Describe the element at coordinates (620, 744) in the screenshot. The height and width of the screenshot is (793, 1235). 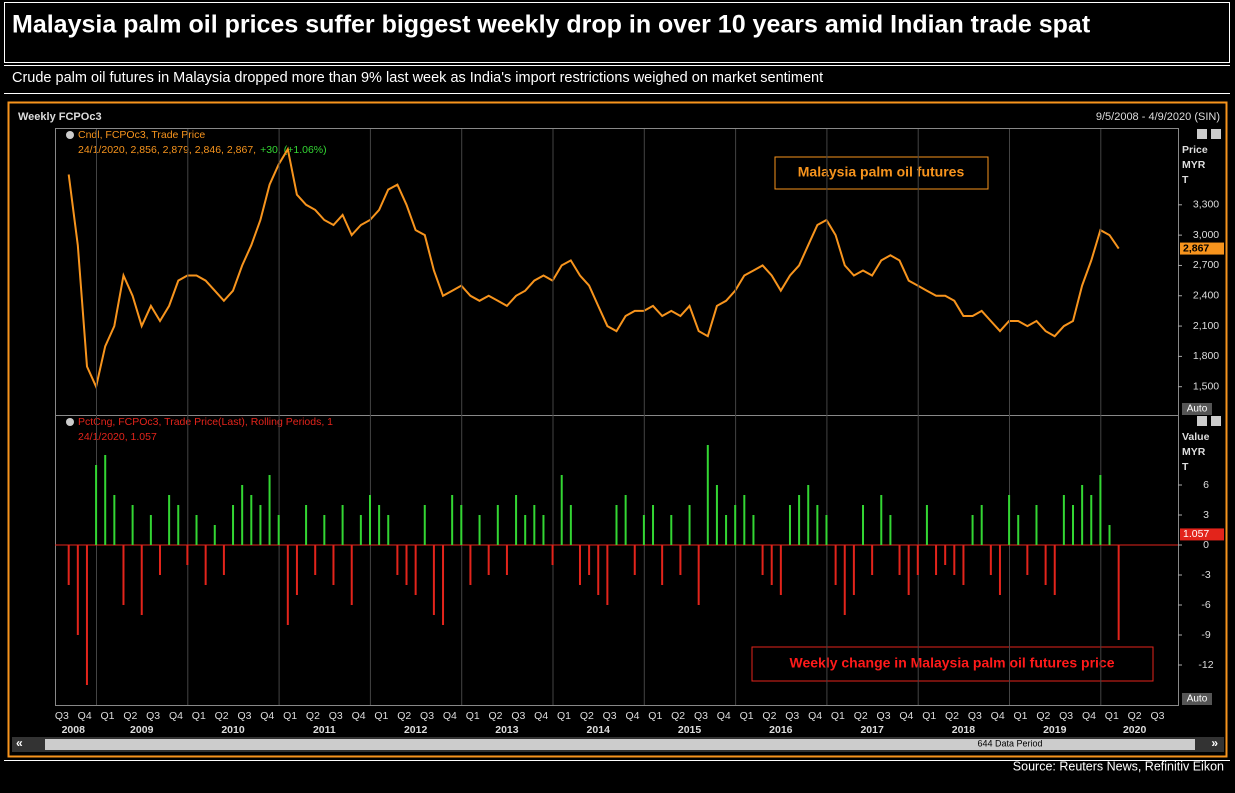
I see `scroll-thumb` at that location.